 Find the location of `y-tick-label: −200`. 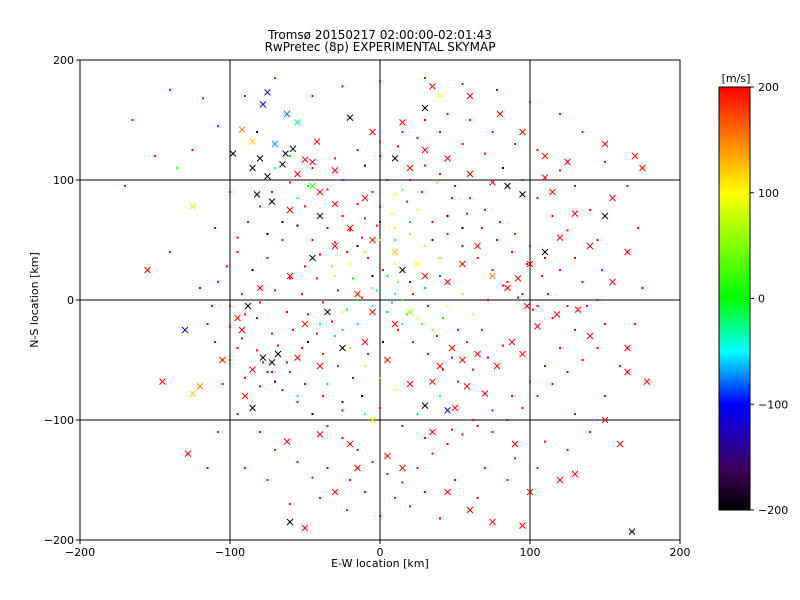

y-tick-label: −200 is located at coordinates (59, 540).